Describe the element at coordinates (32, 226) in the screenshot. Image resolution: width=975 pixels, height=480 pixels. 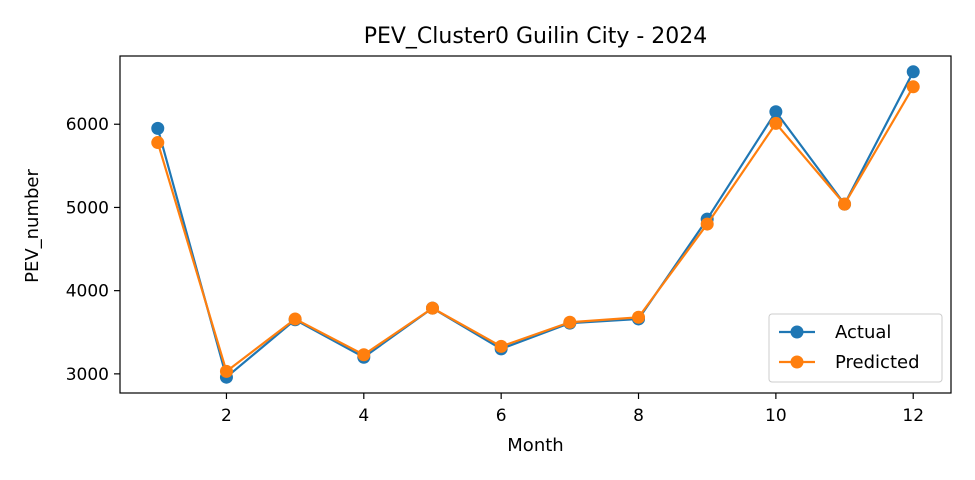
I see `y-axis-label: PEV_number` at that location.